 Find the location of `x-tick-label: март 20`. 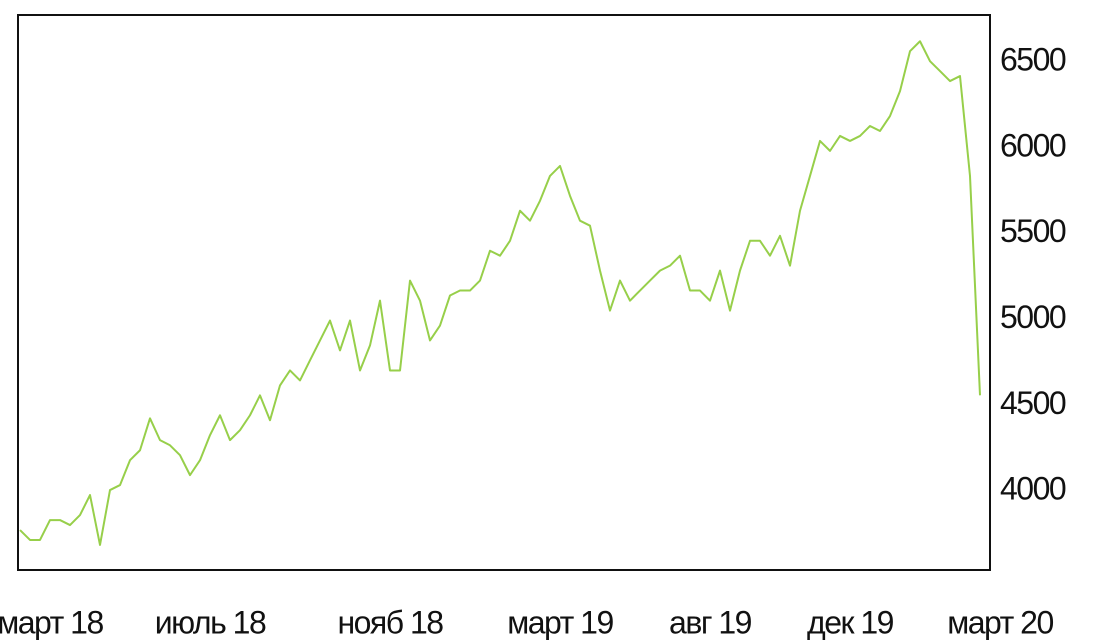

x-tick-label: март 20 is located at coordinates (1000, 622).